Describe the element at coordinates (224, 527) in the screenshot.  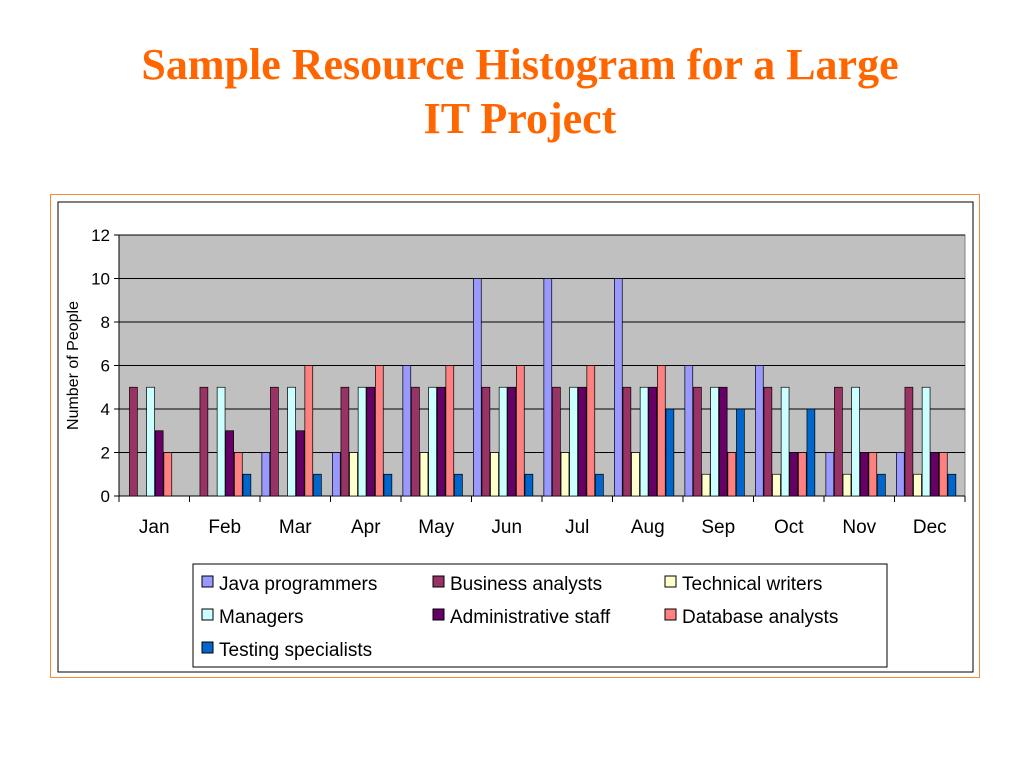
I see `x-tick-label: Feb` at that location.